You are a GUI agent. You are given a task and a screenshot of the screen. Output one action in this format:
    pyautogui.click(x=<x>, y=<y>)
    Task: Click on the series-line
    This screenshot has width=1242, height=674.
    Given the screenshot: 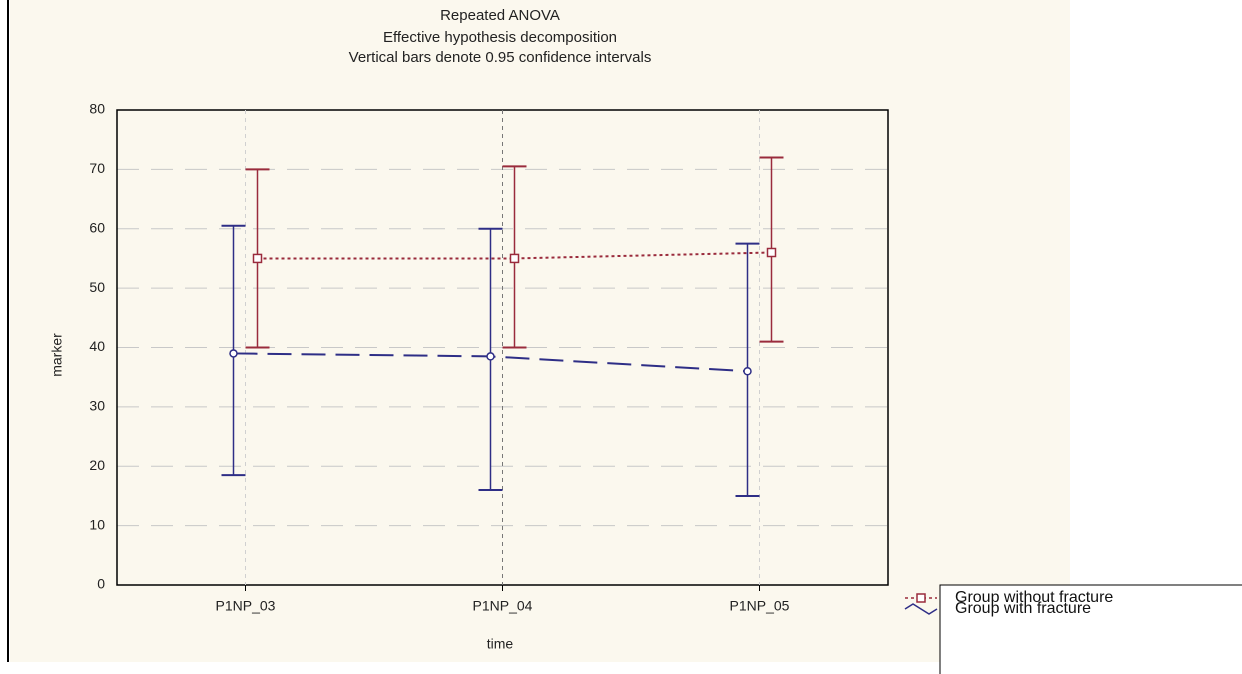 What is the action you would take?
    pyautogui.click(x=514, y=255)
    